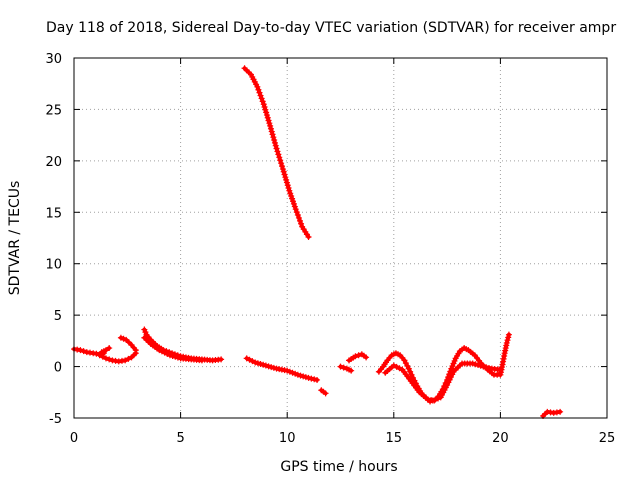  Describe the element at coordinates (55, 419) in the screenshot. I see `y-tick-label: -5` at that location.